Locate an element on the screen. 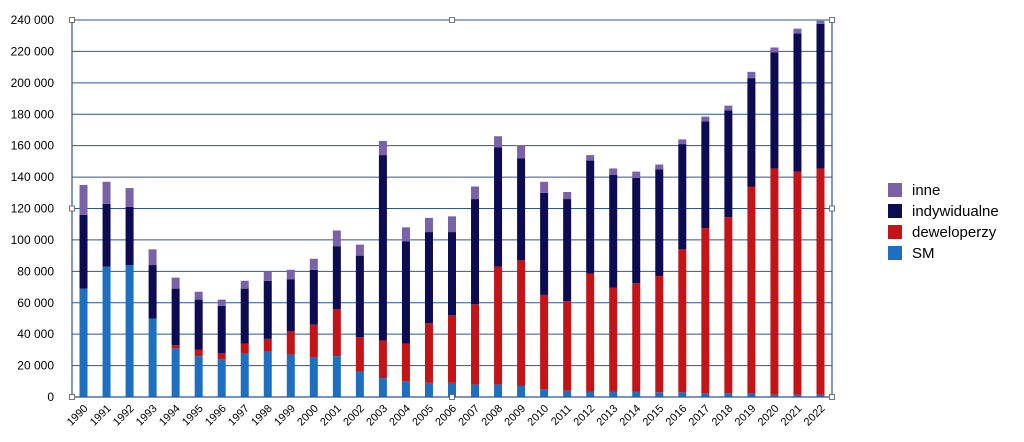 Image resolution: width=1024 pixels, height=442 pixels. x-tick-label: 1999 is located at coordinates (285, 416).